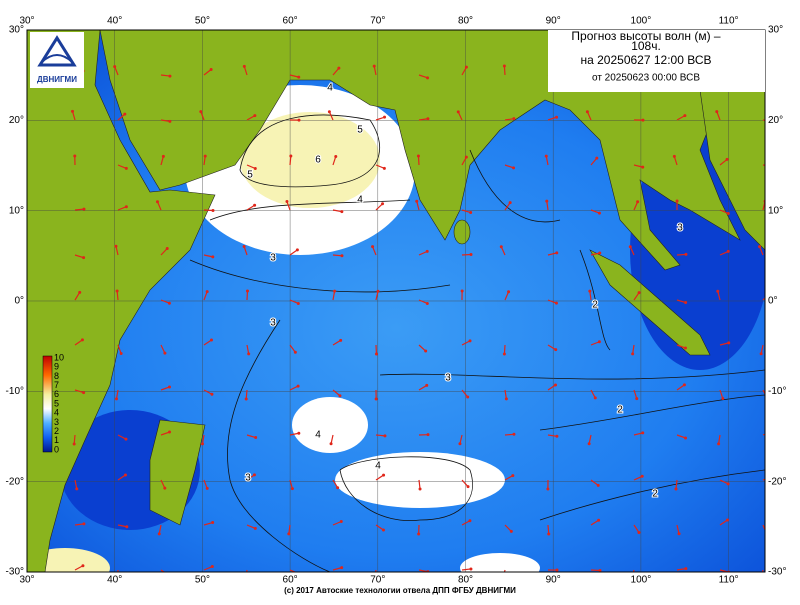 The image size is (800, 605). Describe the element at coordinates (646, 78) in the screenshot. I see `subtitle: от 20250623 00:00 ВСВ` at that location.